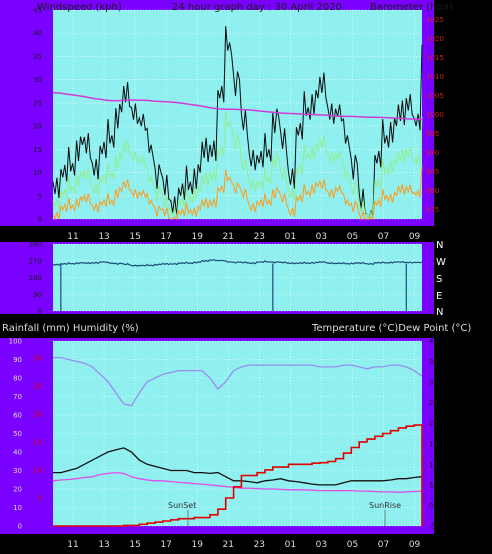 Image resolution: width=492 pixels, height=554 pixels. What do you see at coordinates (415, 237) in the screenshot?
I see `x-tick-top-09: 09` at bounding box center [415, 237].